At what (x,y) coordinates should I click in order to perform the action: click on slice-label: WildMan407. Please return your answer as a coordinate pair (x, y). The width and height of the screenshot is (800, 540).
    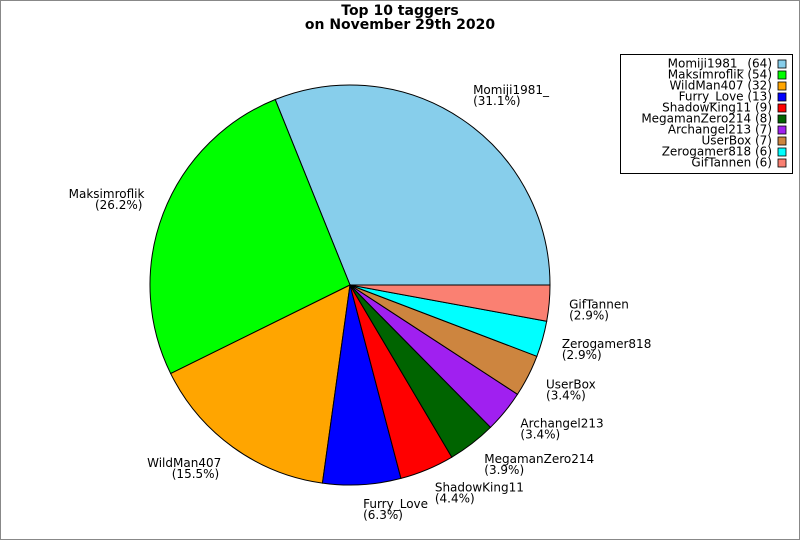
    Looking at the image, I should click on (184, 463).